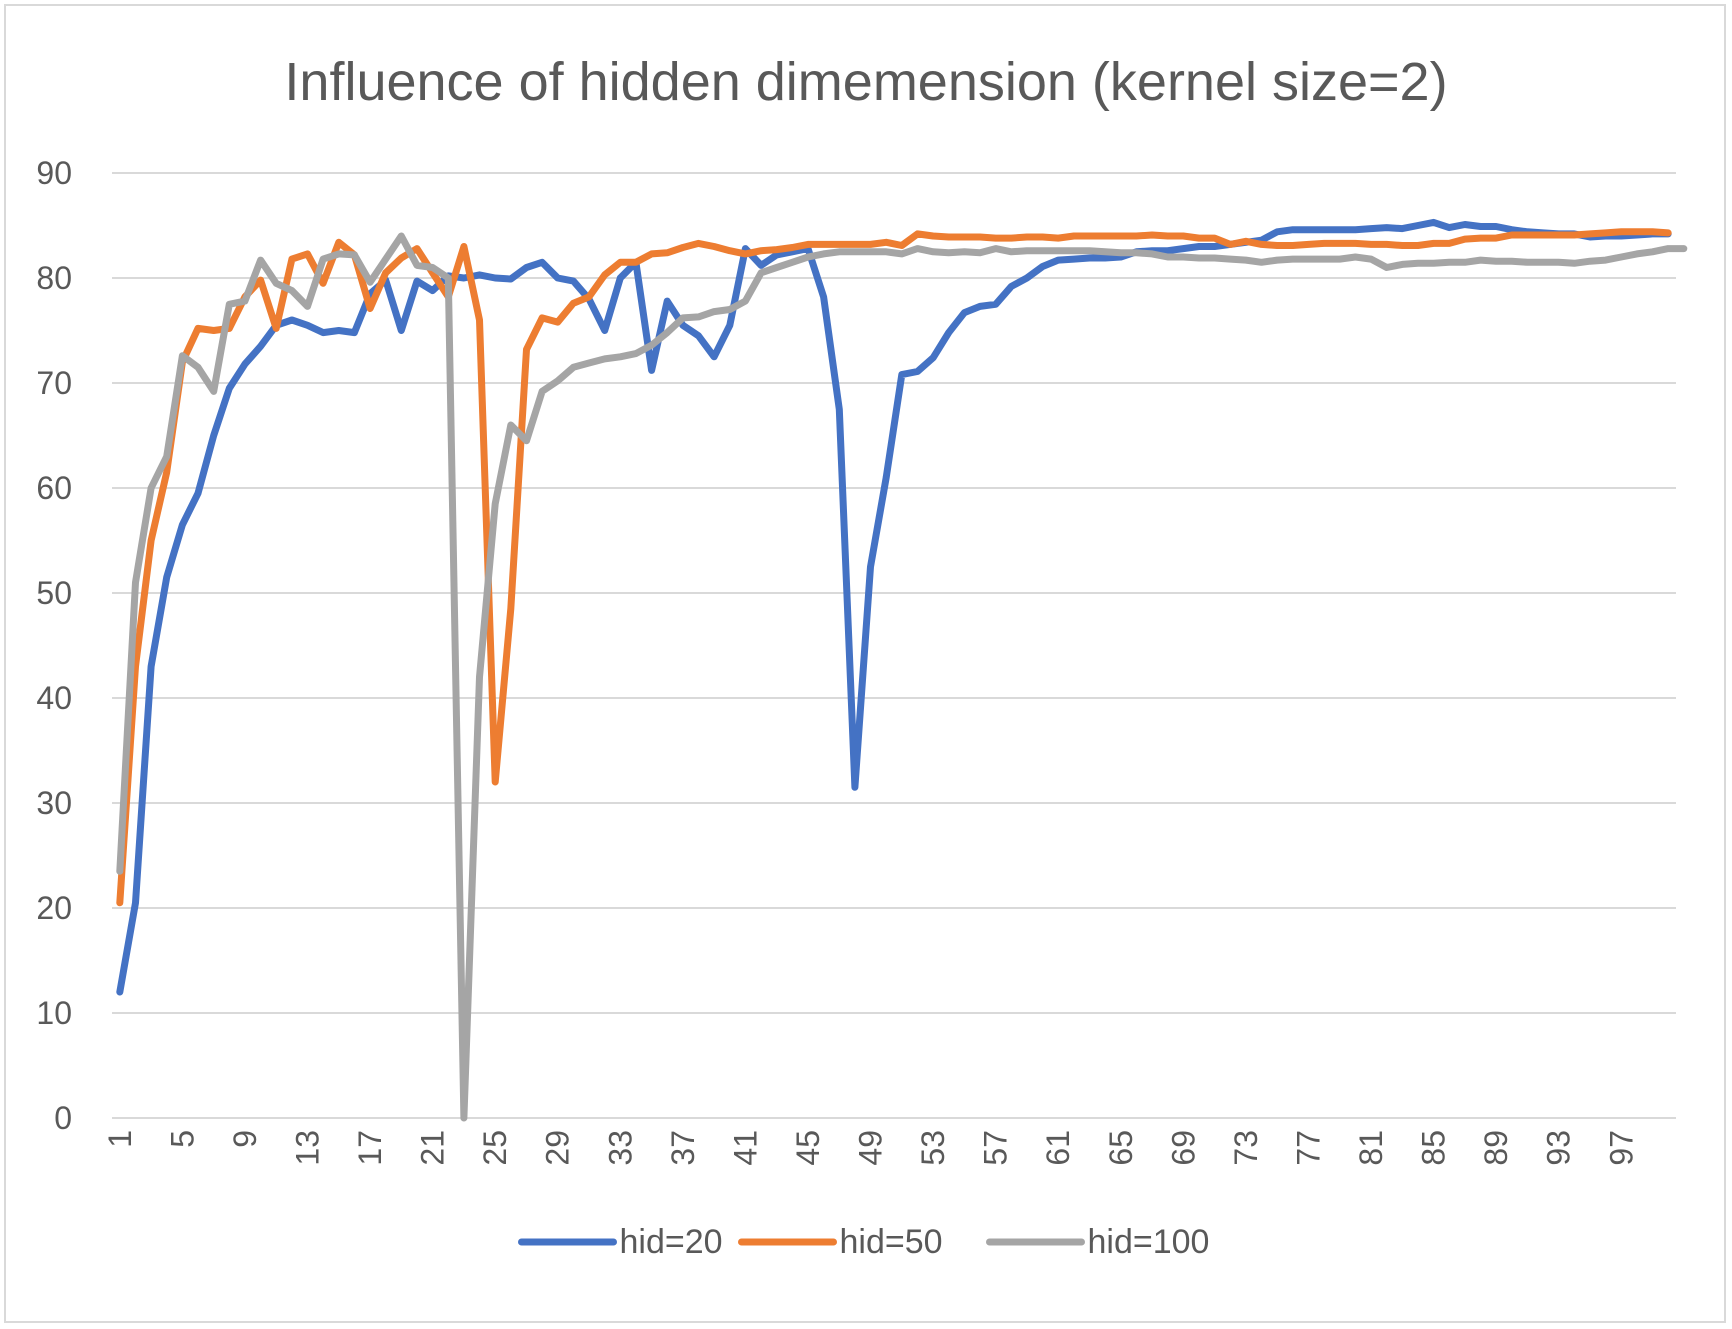 This screenshot has width=1732, height=1329. Describe the element at coordinates (1621, 1148) in the screenshot. I see `x-tick-label: 97` at that location.